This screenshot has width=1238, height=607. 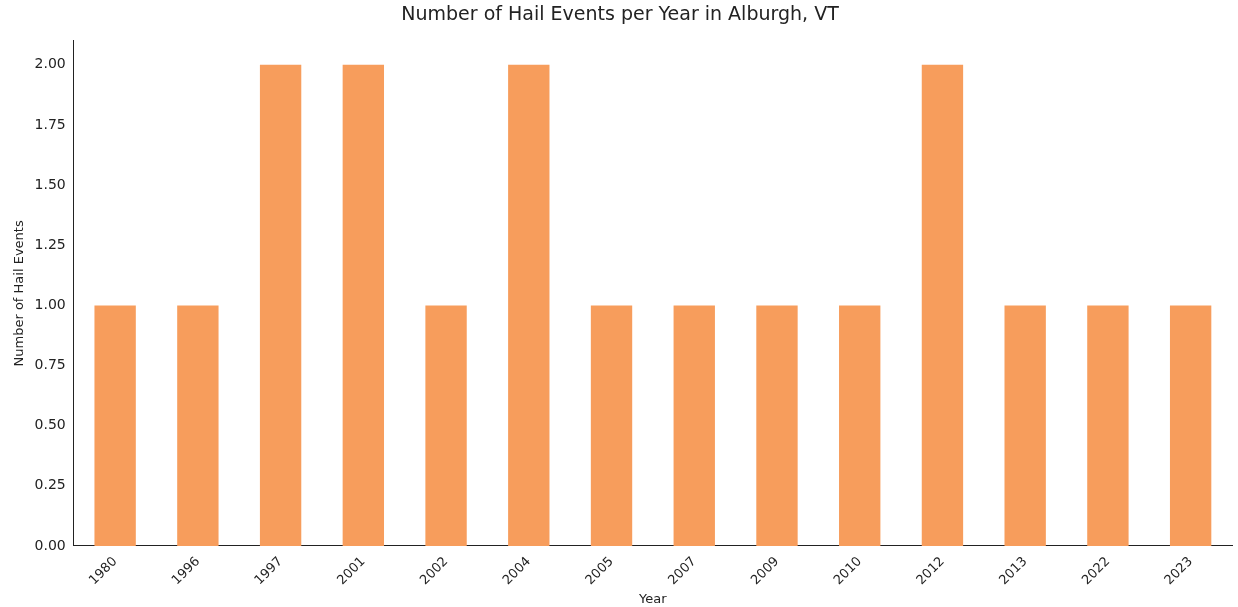 I want to click on y-tick-label: 1.00, so click(x=50, y=304).